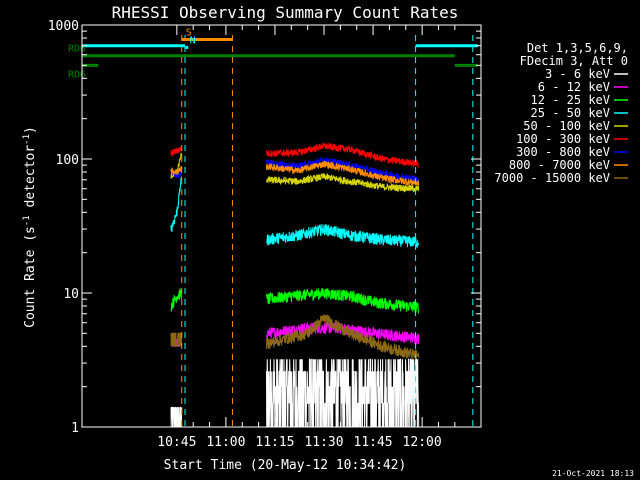 Image resolution: width=640 pixels, height=480 pixels. Describe the element at coordinates (574, 87) in the screenshot. I see `legend-item-label-2: 6 - 12 keV` at that location.